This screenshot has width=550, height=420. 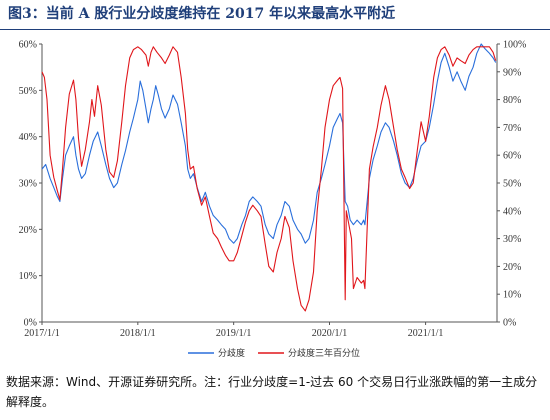 What do you see at coordinates (28, 184) in the screenshot?
I see `y-left-tick-label: 30%` at bounding box center [28, 184].